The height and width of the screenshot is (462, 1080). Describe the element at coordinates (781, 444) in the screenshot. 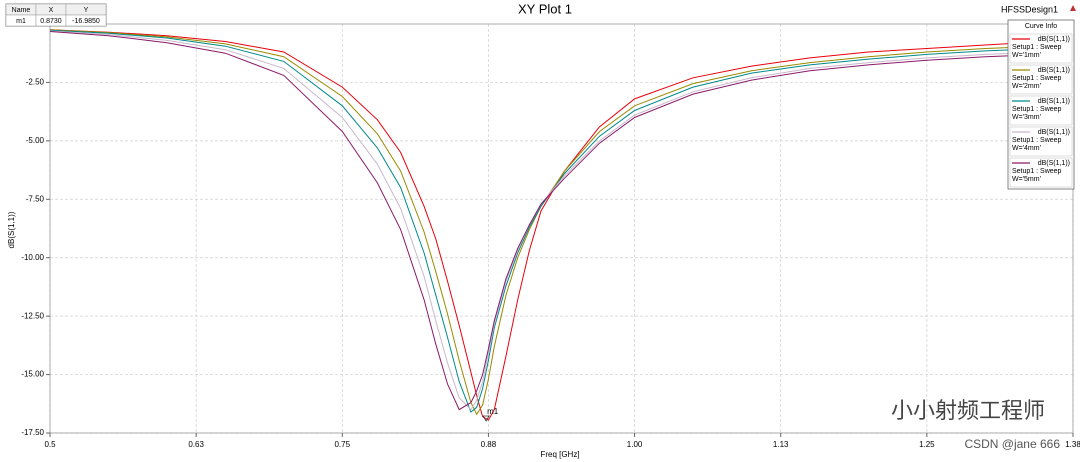

I see `x-tick-label: 1.13` at that location.